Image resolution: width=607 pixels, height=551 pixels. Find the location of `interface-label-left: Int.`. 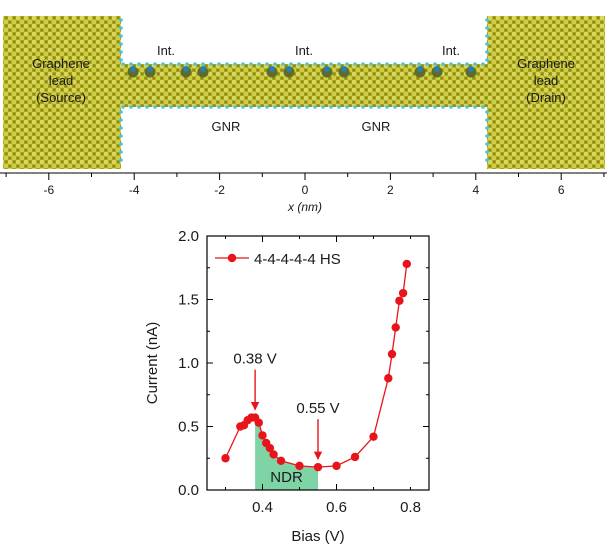

interface-label-left: Int. is located at coordinates (166, 50).